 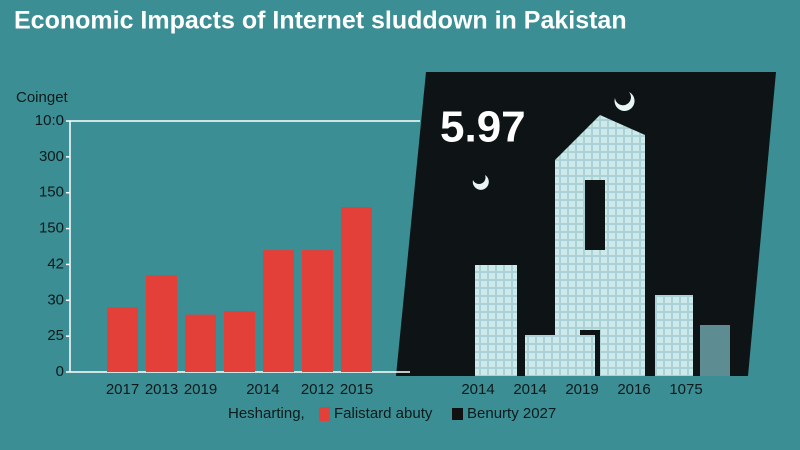 What do you see at coordinates (161, 389) in the screenshot?
I see `x-tick-label: 2013` at bounding box center [161, 389].